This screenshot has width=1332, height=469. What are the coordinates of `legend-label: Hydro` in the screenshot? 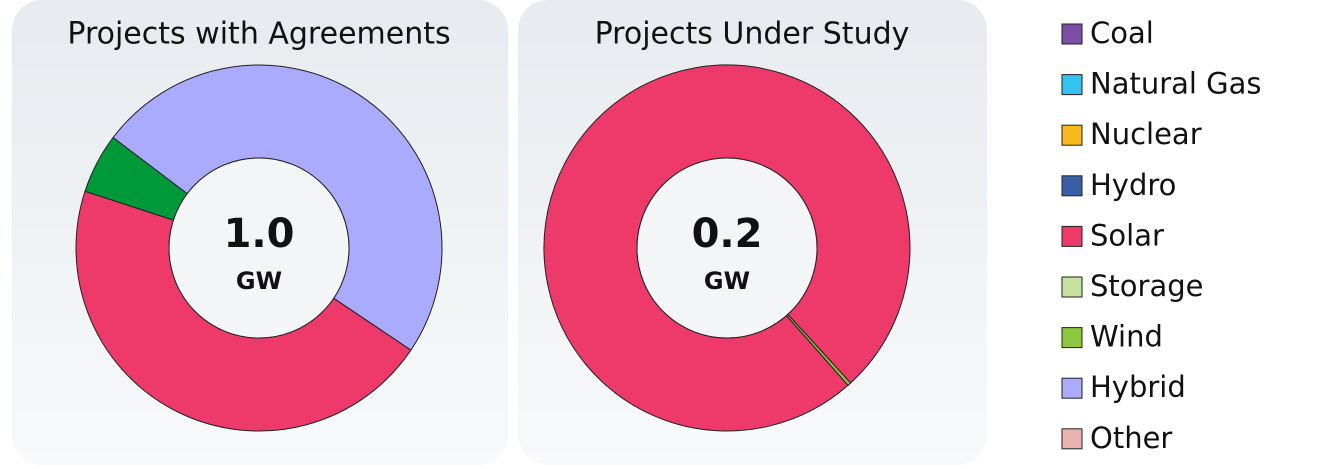 It's located at (1133, 185).